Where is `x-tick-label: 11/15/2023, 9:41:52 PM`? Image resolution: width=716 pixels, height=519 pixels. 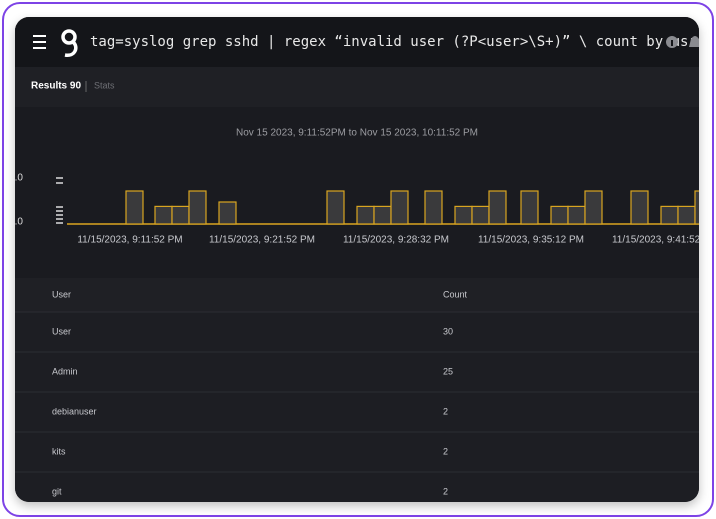 x-tick-label: 11/15/2023, 9:41:52 PM is located at coordinates (655, 240).